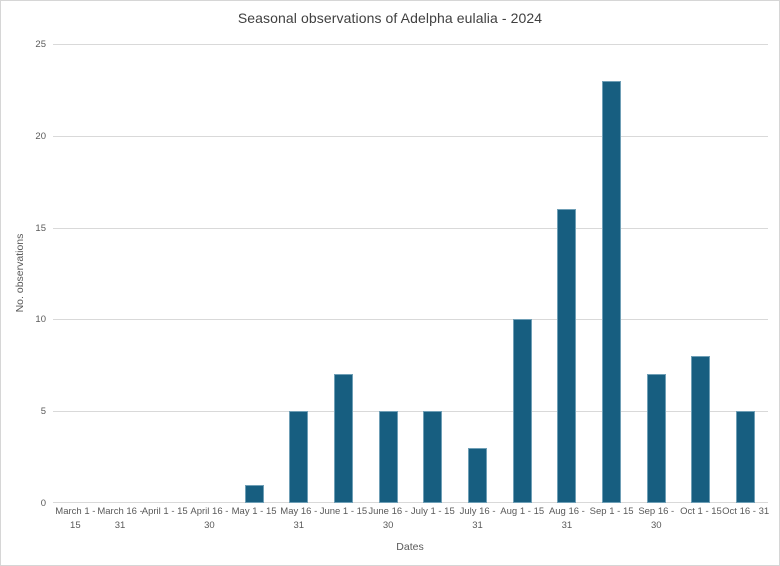 The image size is (780, 566). What do you see at coordinates (40, 228) in the screenshot?
I see `y-tick-label: 15` at bounding box center [40, 228].